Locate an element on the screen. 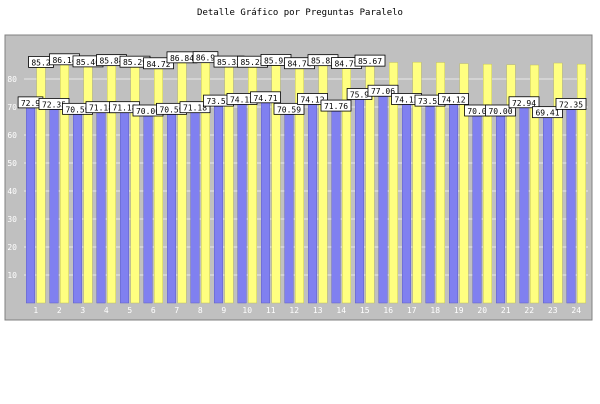  x-tick-label: 24 is located at coordinates (576, 310).